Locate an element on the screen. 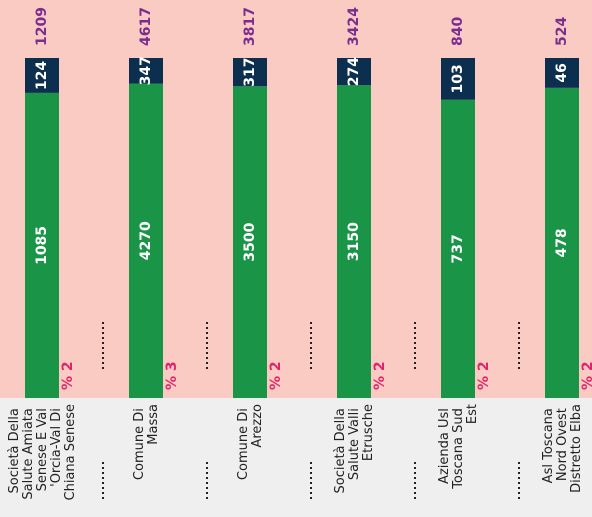 The height and width of the screenshot is (517, 592). segment-label: 124 is located at coordinates (42, 75).